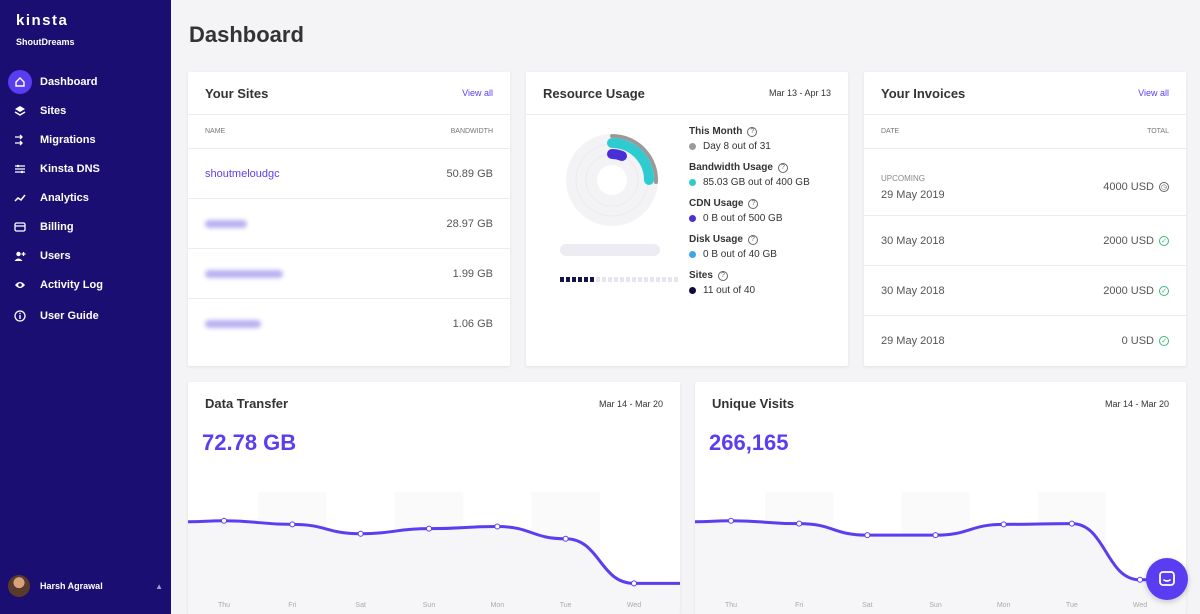 Image resolution: width=1200 pixels, height=614 pixels. I want to click on sites-usage-indicator, so click(619, 279).